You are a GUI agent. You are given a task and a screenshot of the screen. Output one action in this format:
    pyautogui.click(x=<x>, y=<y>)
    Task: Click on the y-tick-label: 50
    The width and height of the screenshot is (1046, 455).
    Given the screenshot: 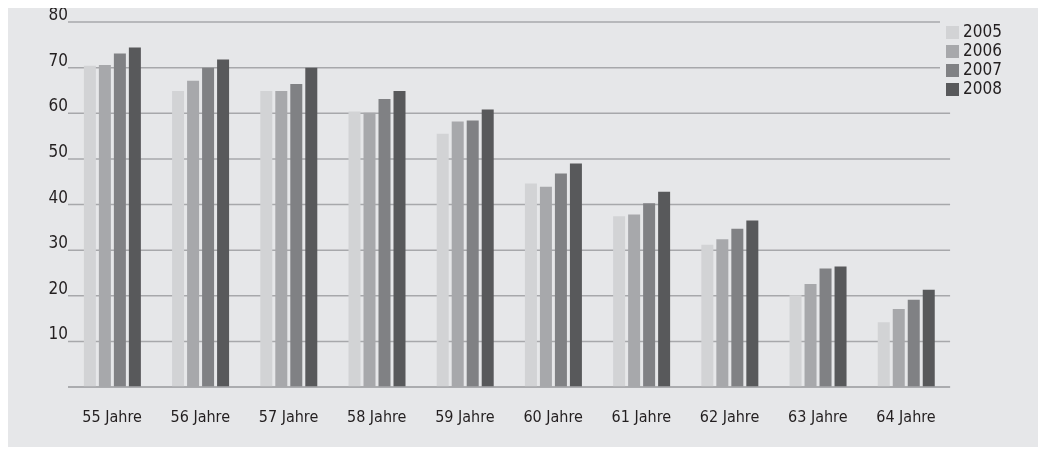 What is the action you would take?
    pyautogui.click(x=58, y=150)
    